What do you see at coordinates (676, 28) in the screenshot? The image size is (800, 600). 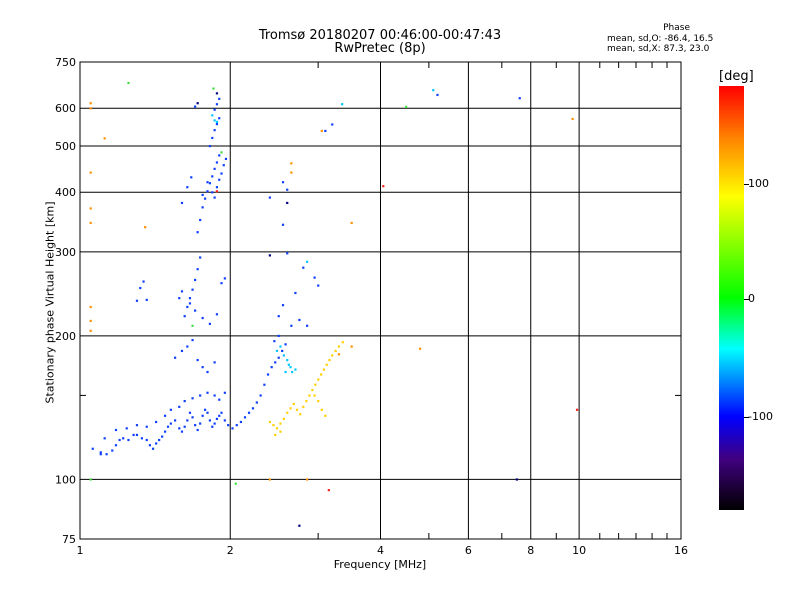 I see `phase-title: Phase` at bounding box center [676, 28].